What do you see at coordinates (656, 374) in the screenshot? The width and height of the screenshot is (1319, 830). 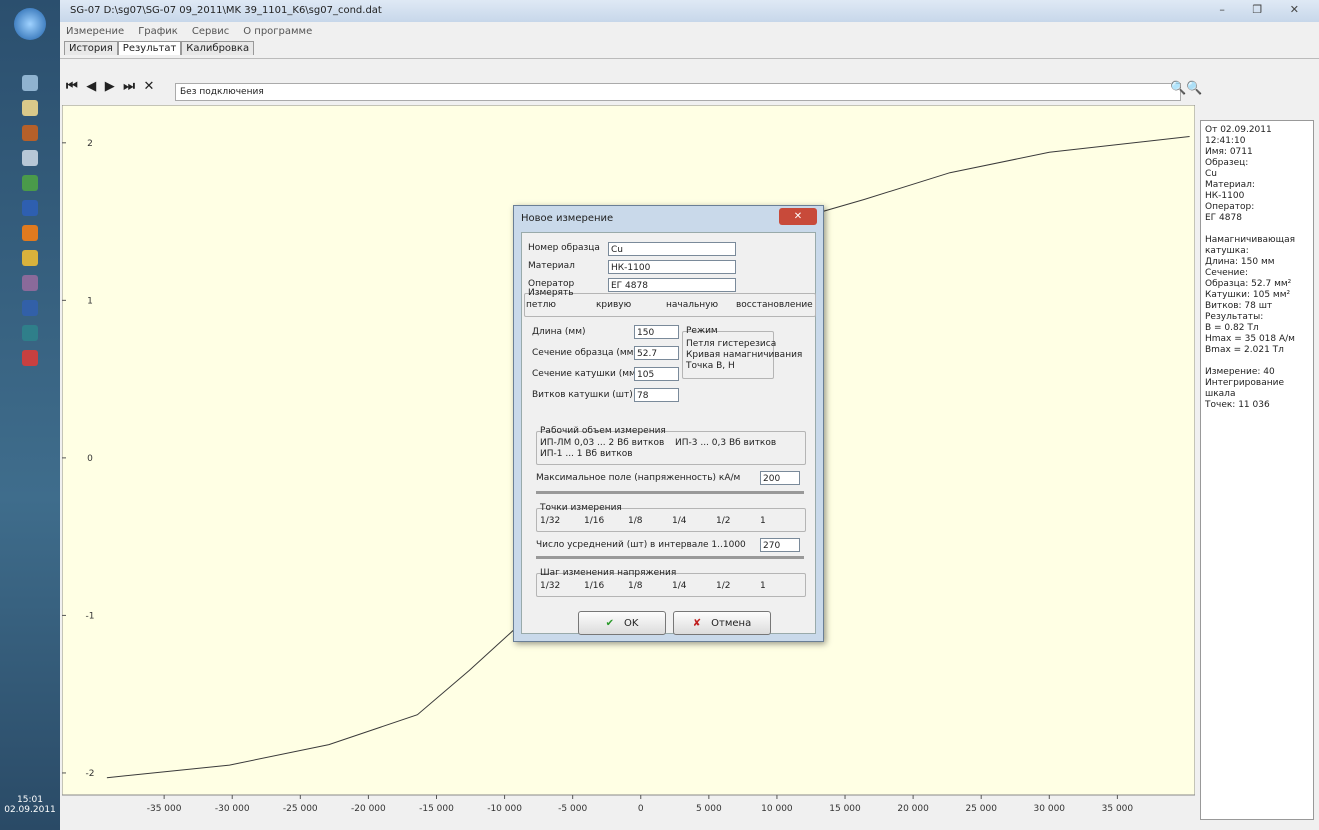 I see `text-input: 105` at bounding box center [656, 374].